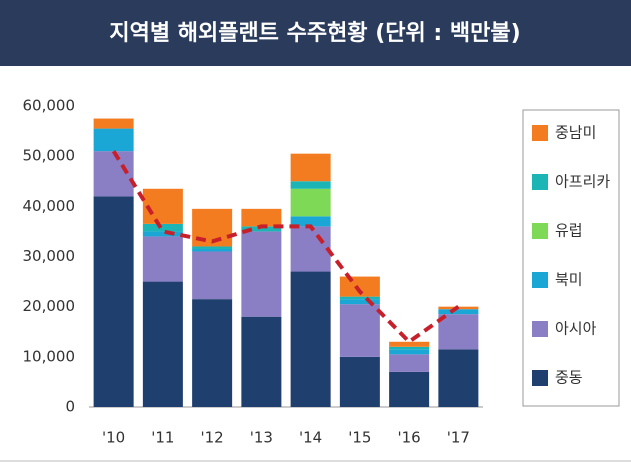  Describe the element at coordinates (49, 156) in the screenshot. I see `y-tick-label: 50,000` at that location.